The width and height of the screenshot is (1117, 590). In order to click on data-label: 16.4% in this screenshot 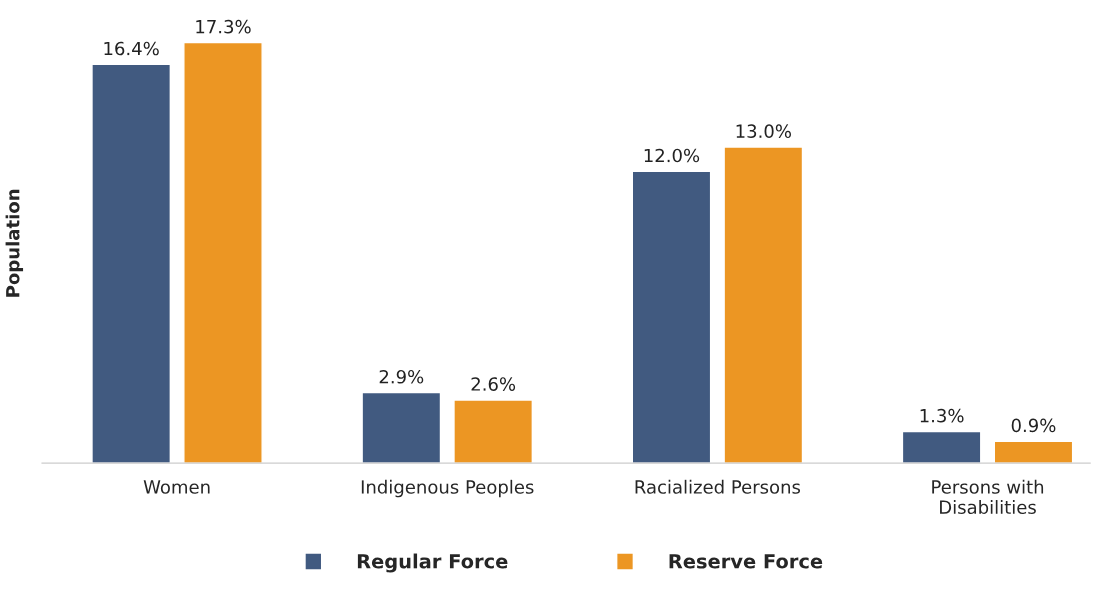, I will do `click(131, 48)`.